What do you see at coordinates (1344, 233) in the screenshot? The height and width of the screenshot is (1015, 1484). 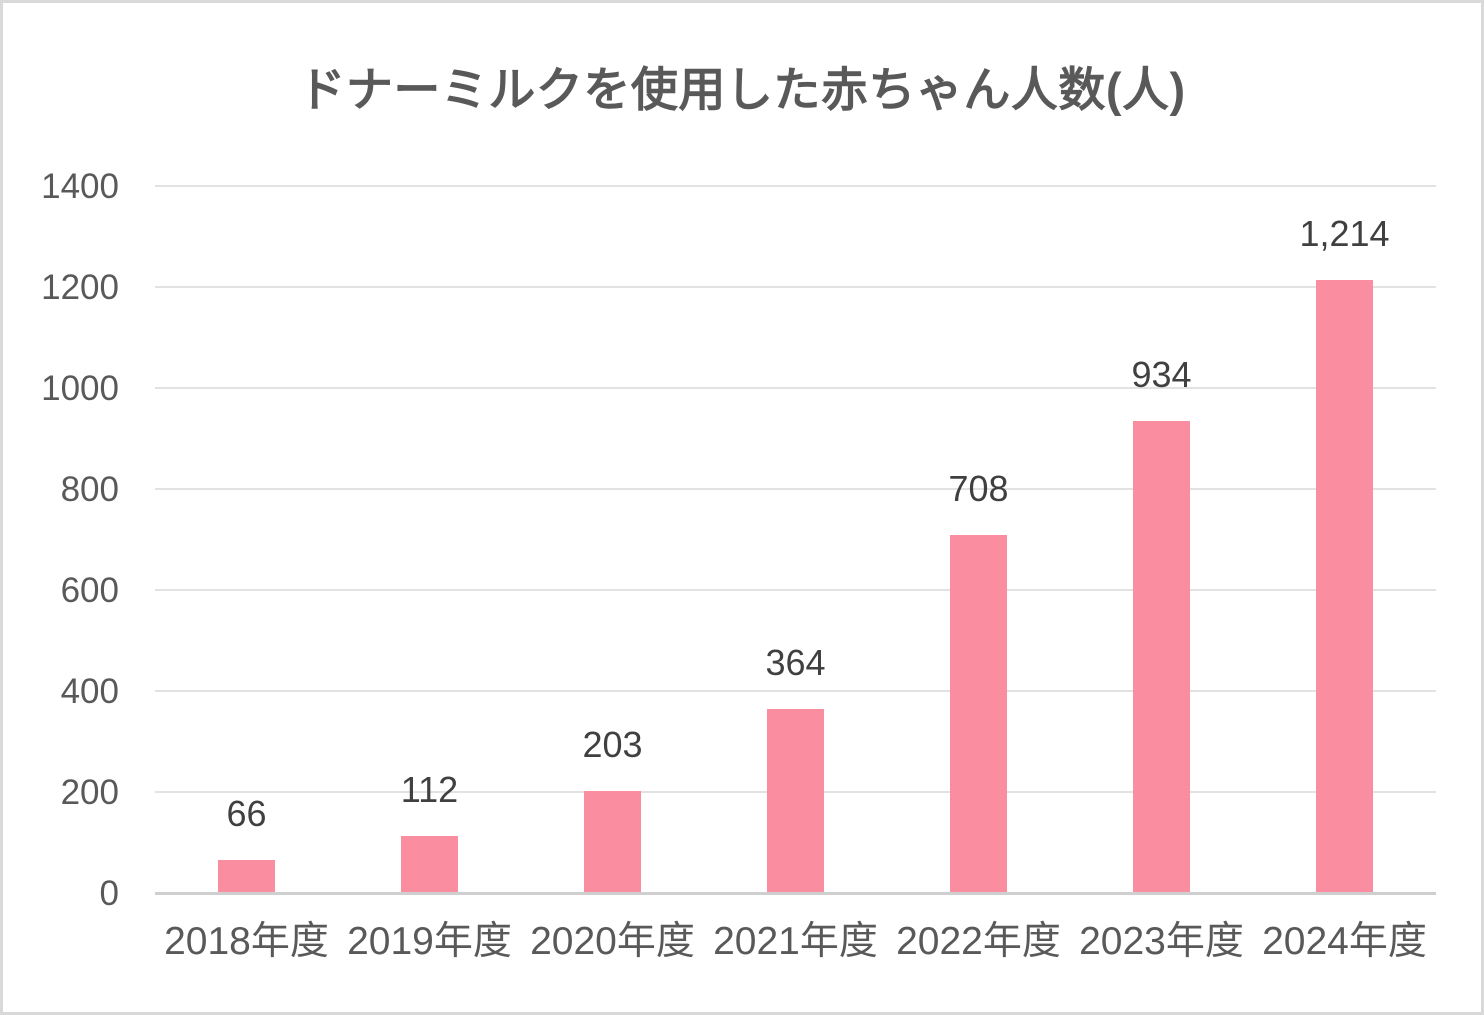 I see `bar-value-label: 1,214` at bounding box center [1344, 233].